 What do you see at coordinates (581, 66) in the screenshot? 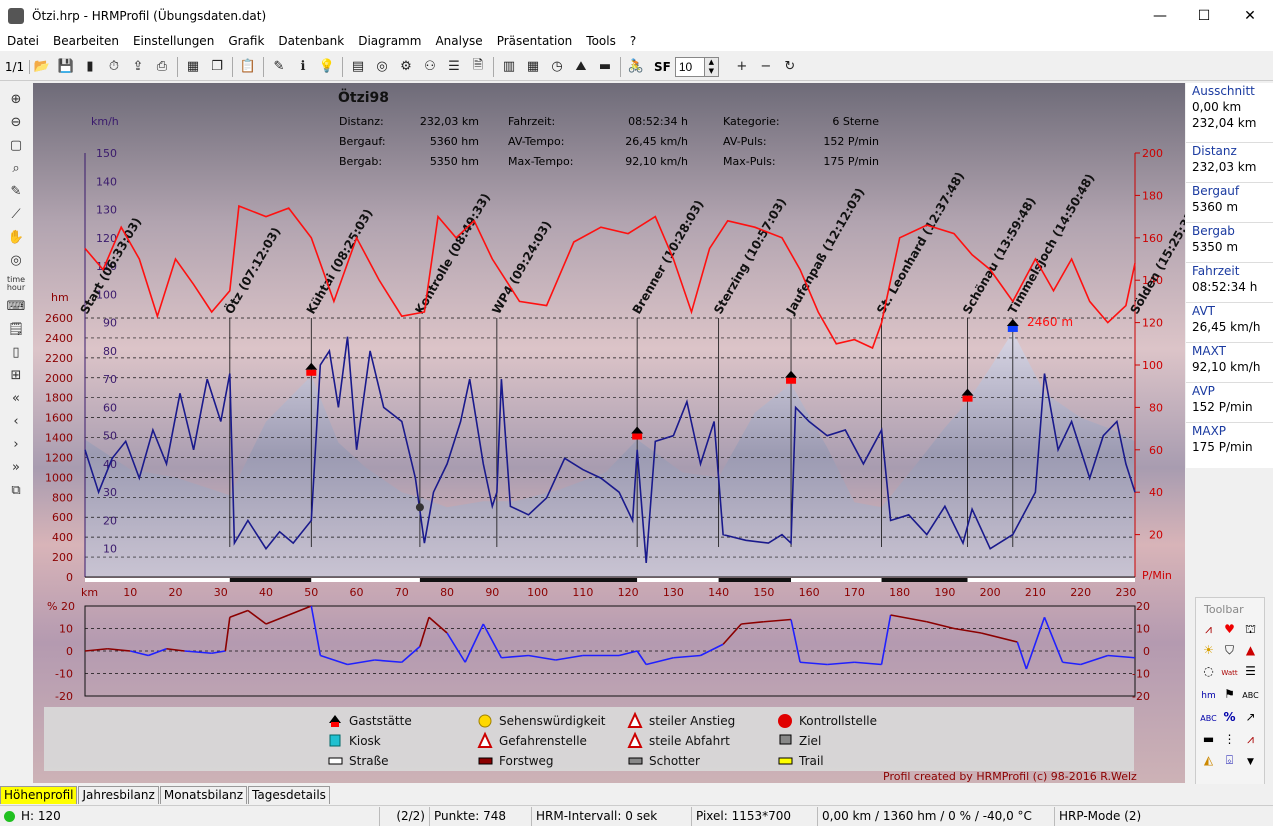
I see `map-icon: ⛰` at bounding box center [581, 66].